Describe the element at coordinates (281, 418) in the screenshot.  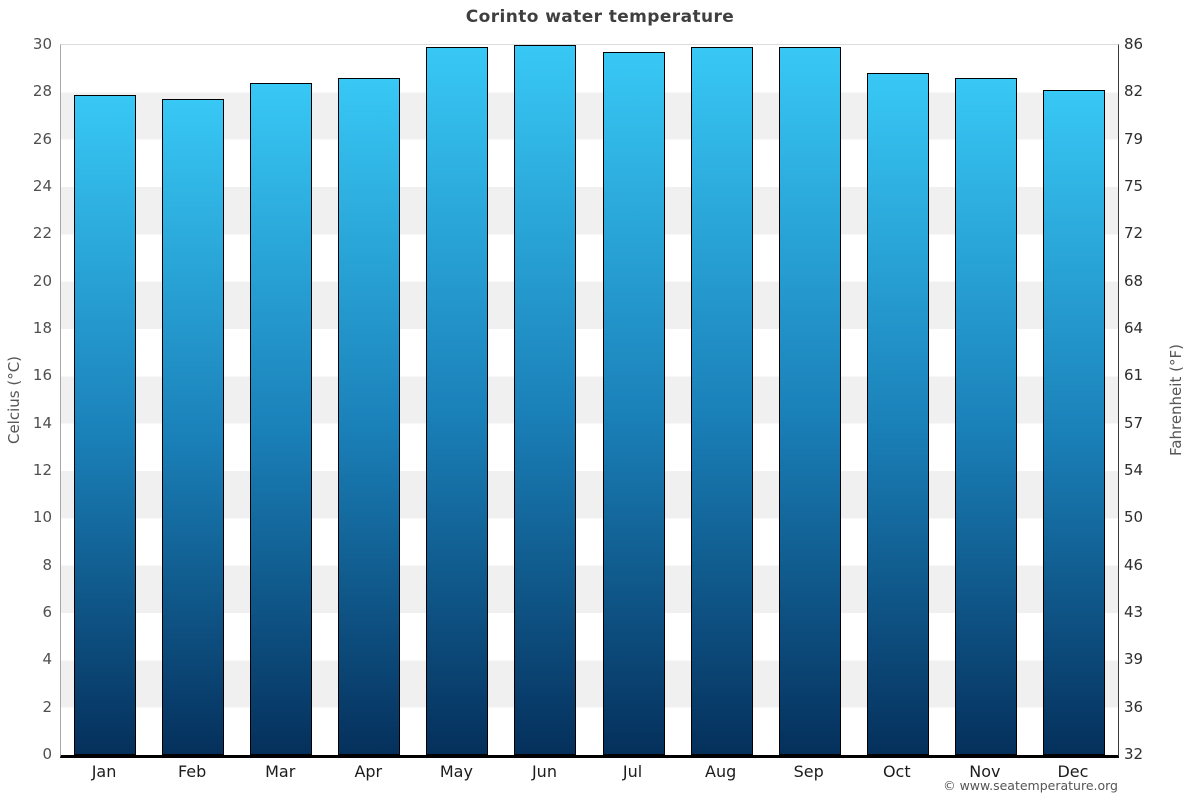
I see `bar-mar` at that location.